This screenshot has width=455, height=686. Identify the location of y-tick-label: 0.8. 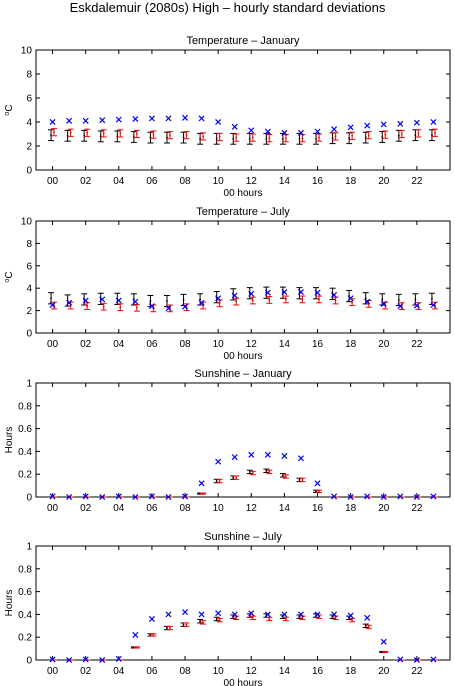
(25, 406).